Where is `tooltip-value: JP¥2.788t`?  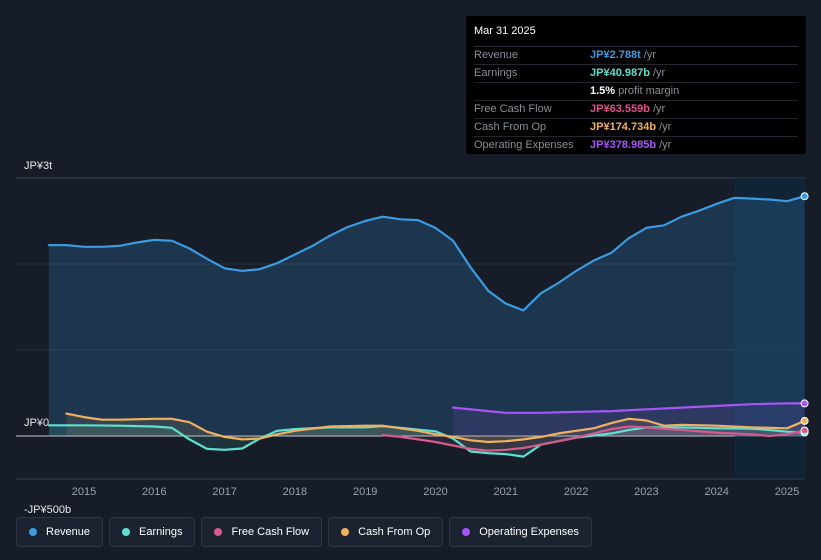 tooltip-value: JP¥2.788t is located at coordinates (615, 55).